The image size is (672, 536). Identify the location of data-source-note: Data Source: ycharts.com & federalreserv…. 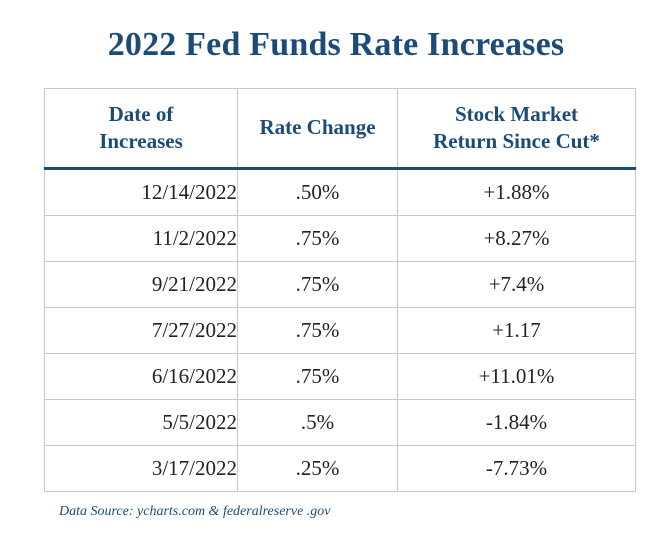
(195, 511).